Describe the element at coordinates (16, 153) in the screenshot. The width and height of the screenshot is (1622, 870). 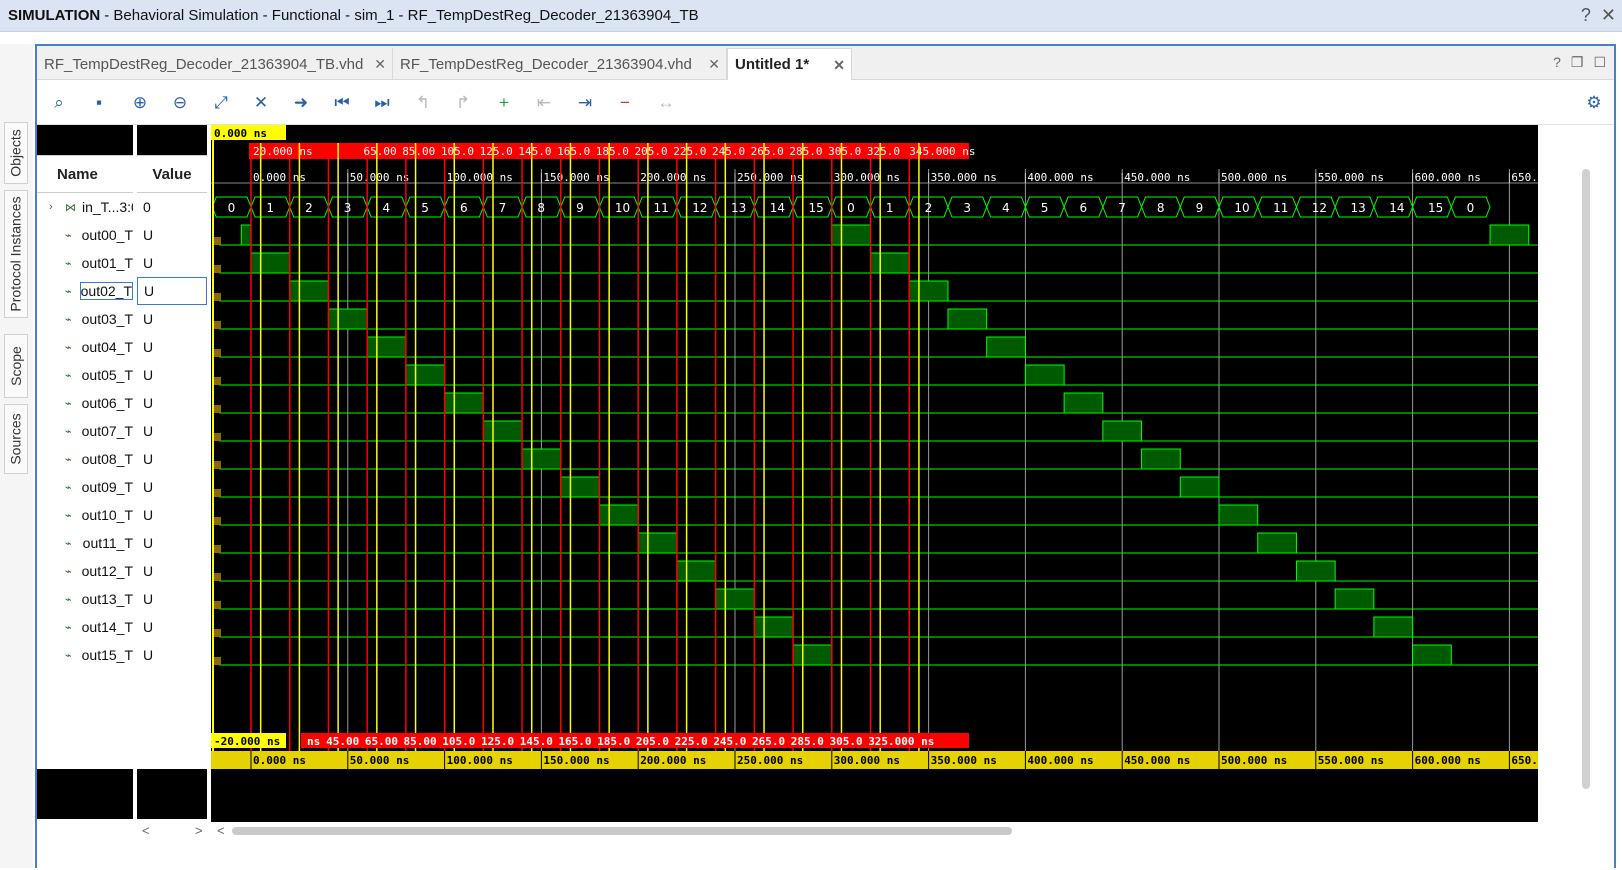
I see `side-tab-objects: Objects` at that location.